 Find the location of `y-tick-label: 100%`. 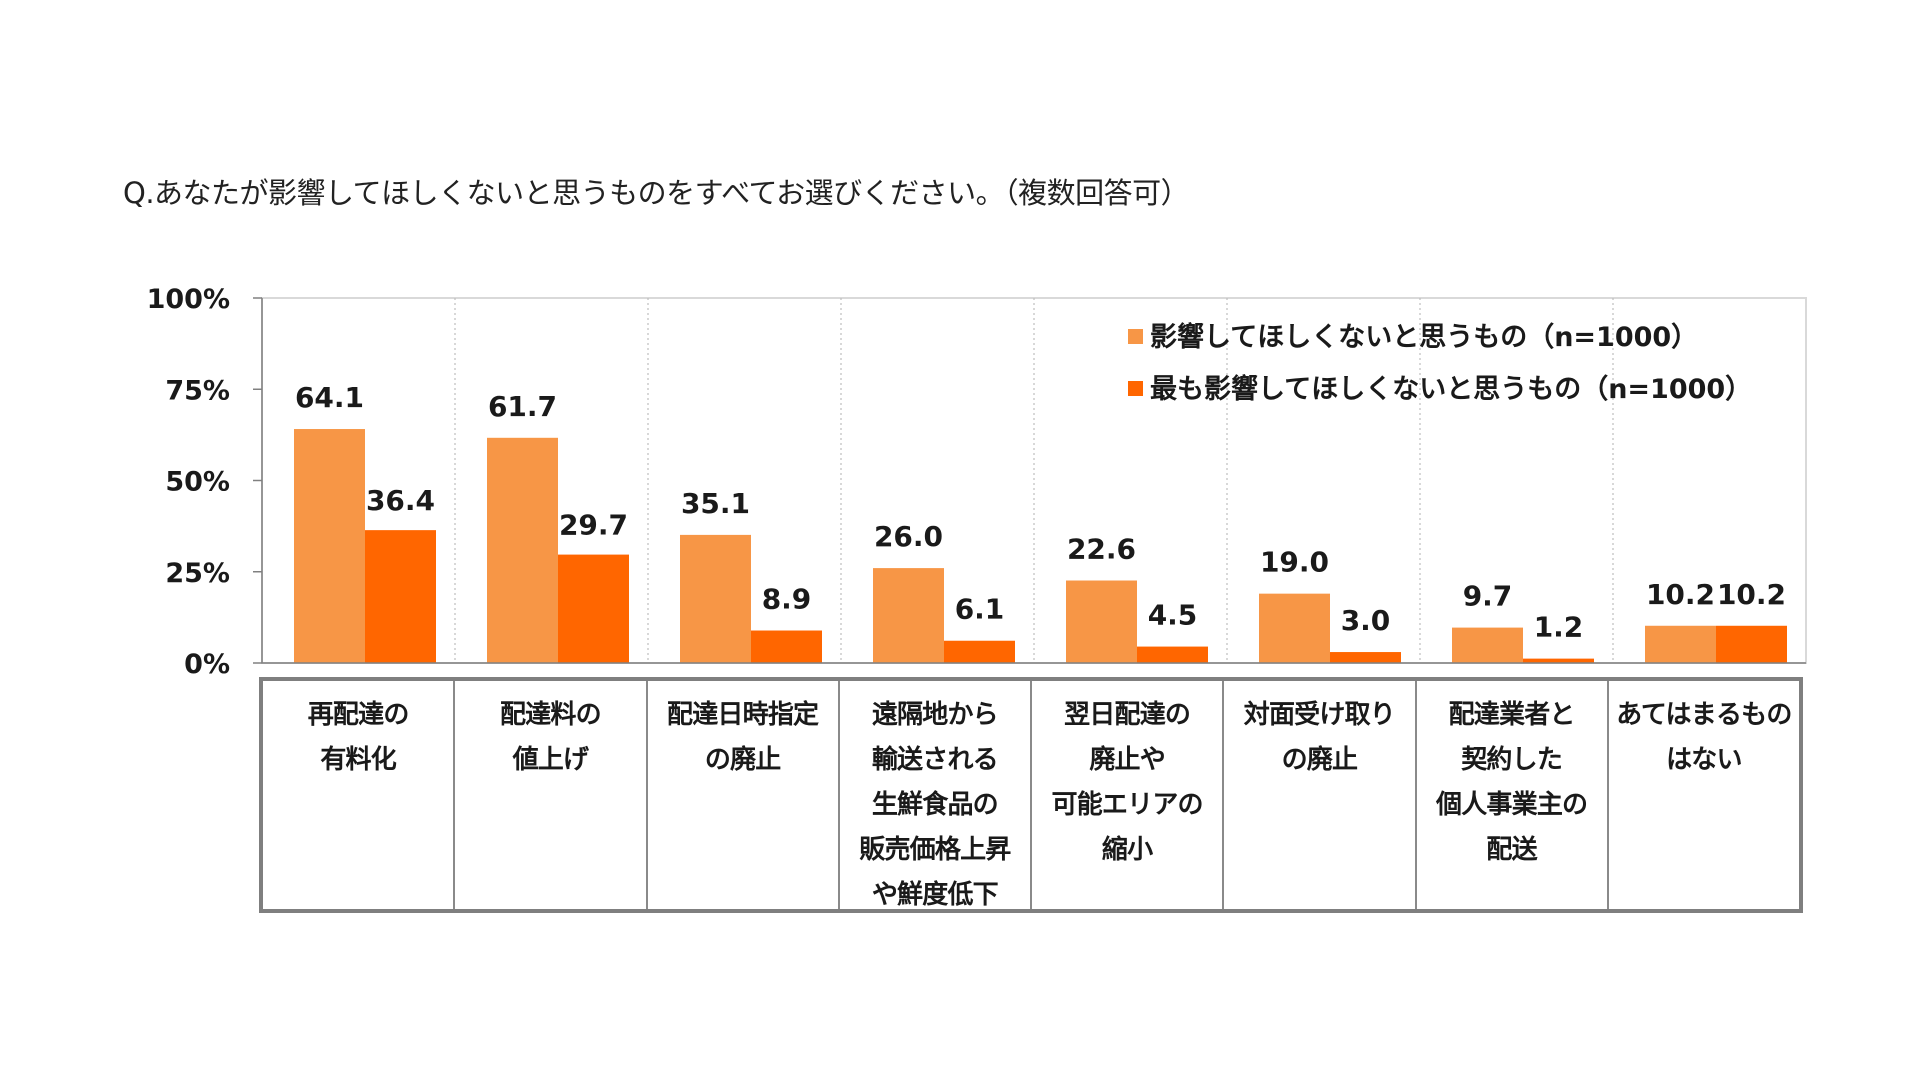

y-tick-label: 100% is located at coordinates (188, 299).